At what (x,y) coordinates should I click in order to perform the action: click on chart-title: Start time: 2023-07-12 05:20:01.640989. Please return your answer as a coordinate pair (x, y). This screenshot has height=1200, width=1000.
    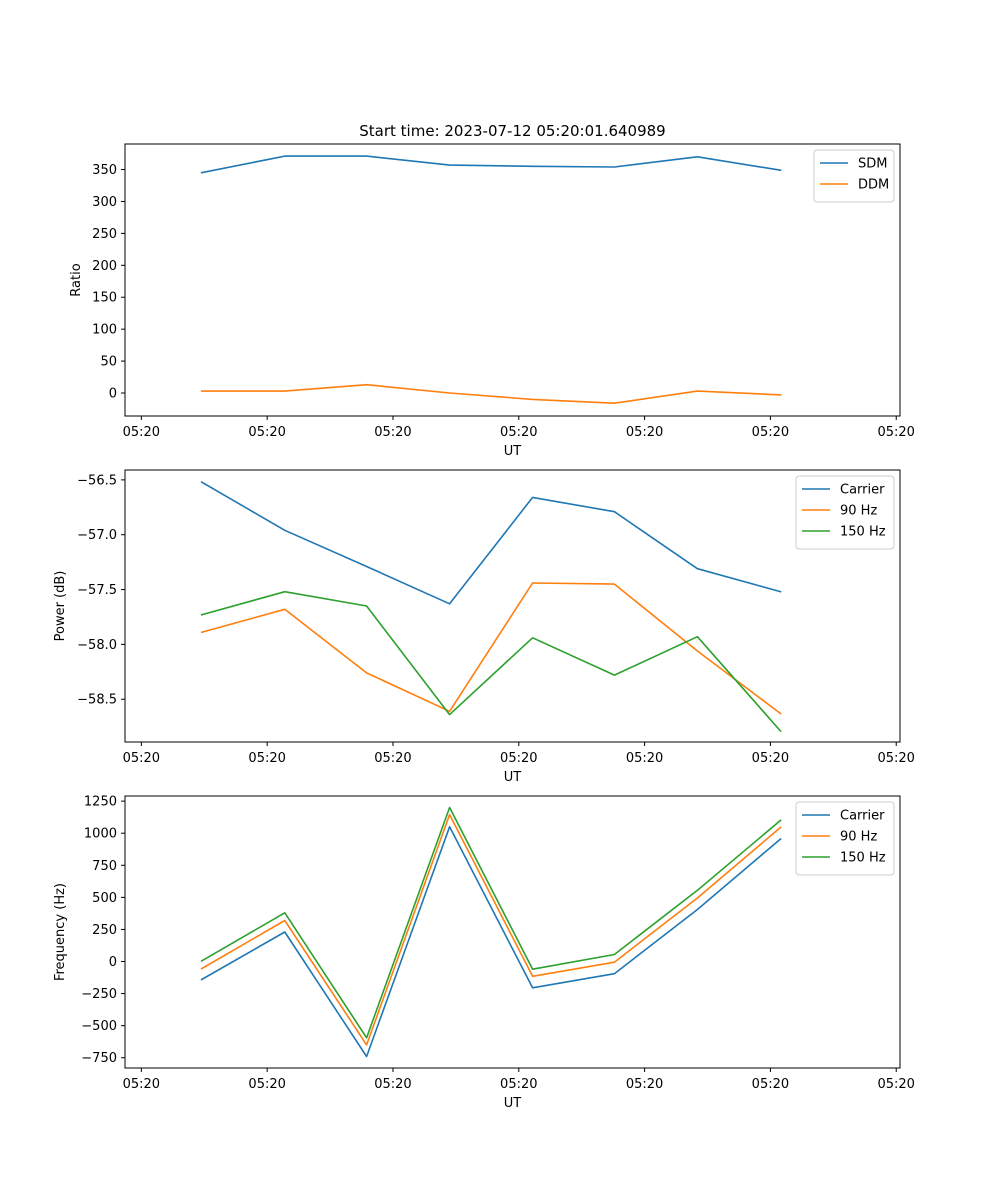
    Looking at the image, I should click on (512, 131).